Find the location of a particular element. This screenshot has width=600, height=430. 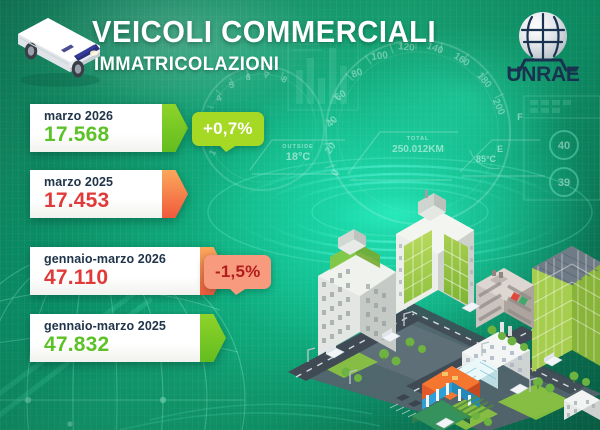

card-value: 17.453 is located at coordinates (77, 201).